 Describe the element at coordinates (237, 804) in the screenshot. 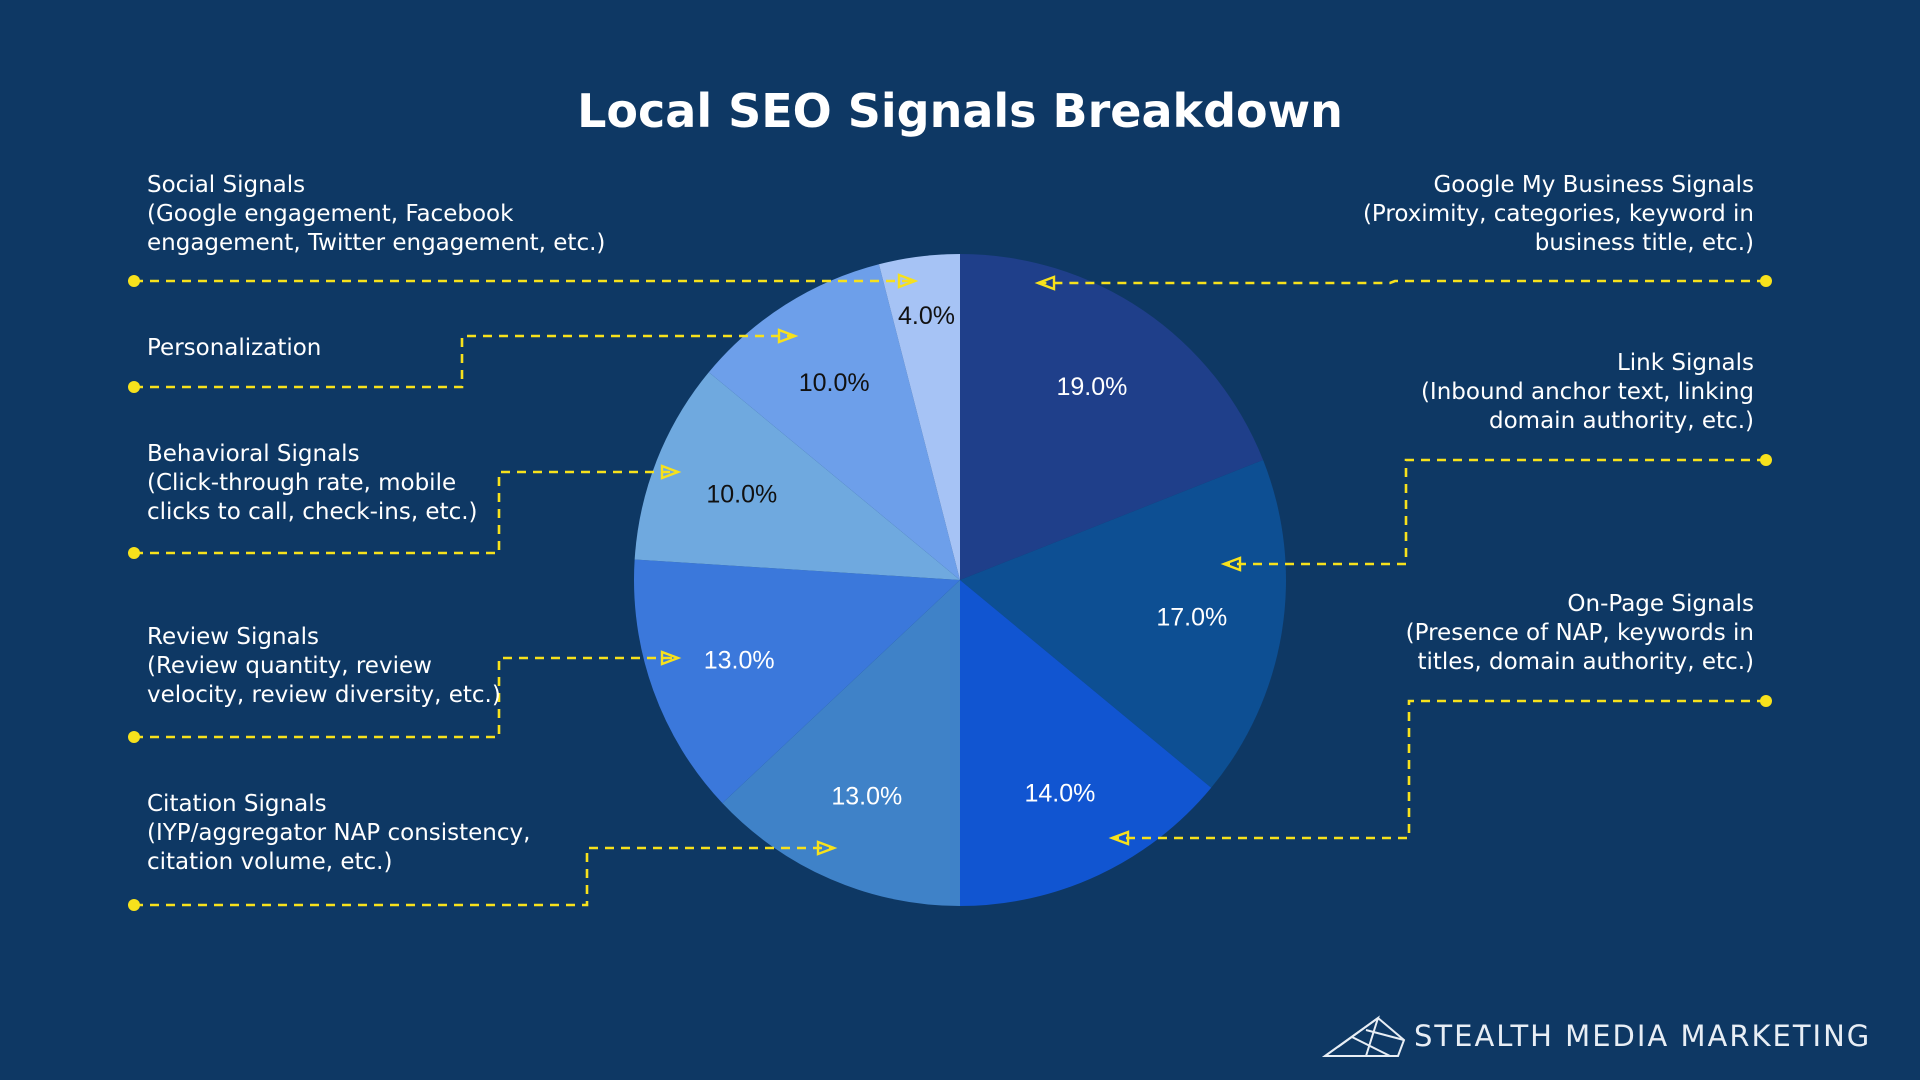

I see `callout-title: Citation Signals` at that location.